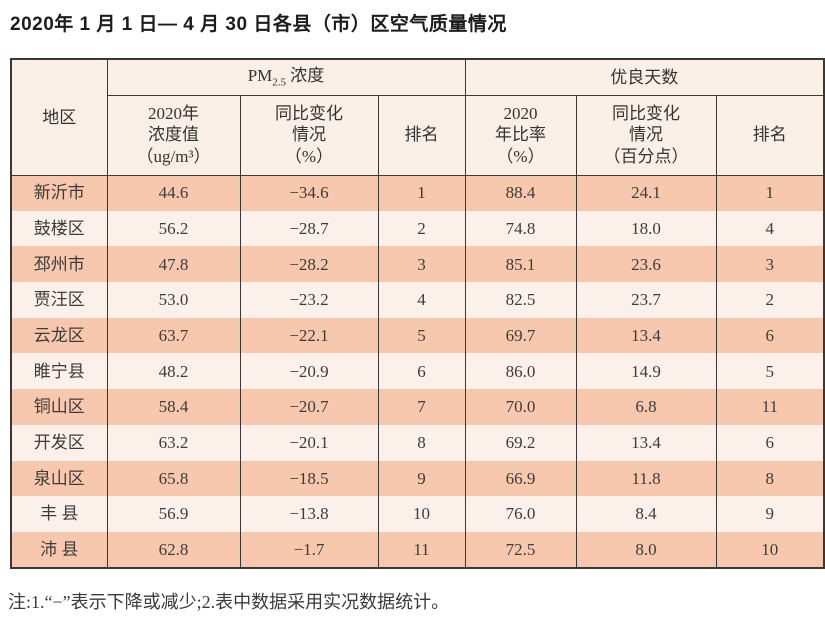 The height and width of the screenshot is (620, 825). I want to click on cell-good-rank: 4, so click(770, 228).